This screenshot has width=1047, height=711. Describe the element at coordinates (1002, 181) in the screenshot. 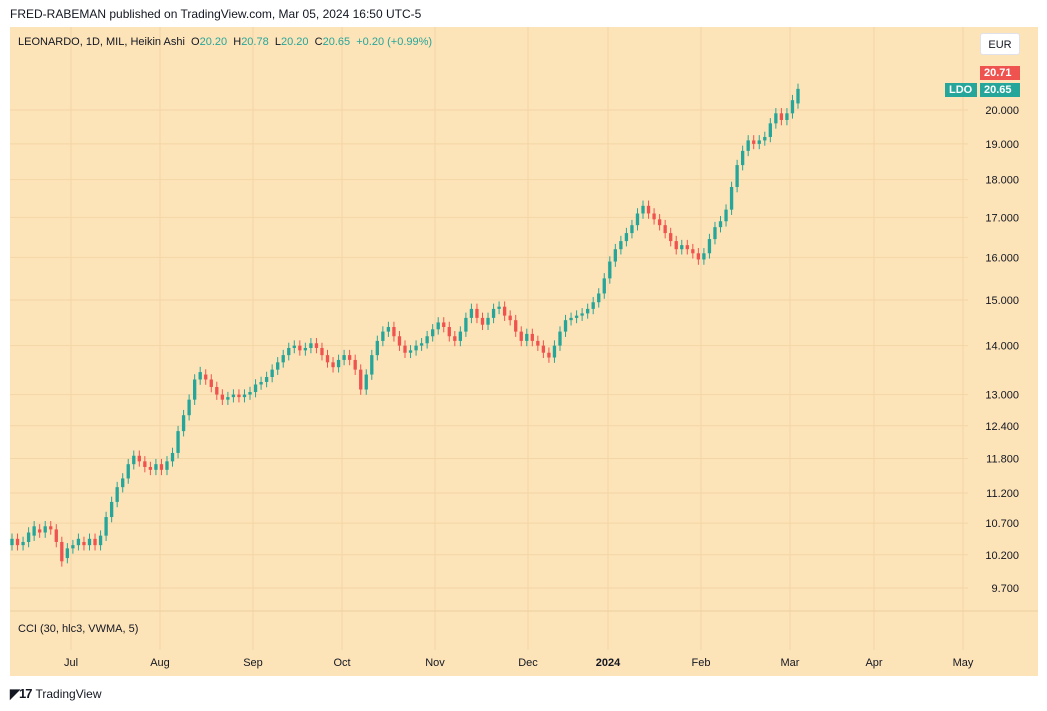

I see `y-tick-label: 18.000` at that location.